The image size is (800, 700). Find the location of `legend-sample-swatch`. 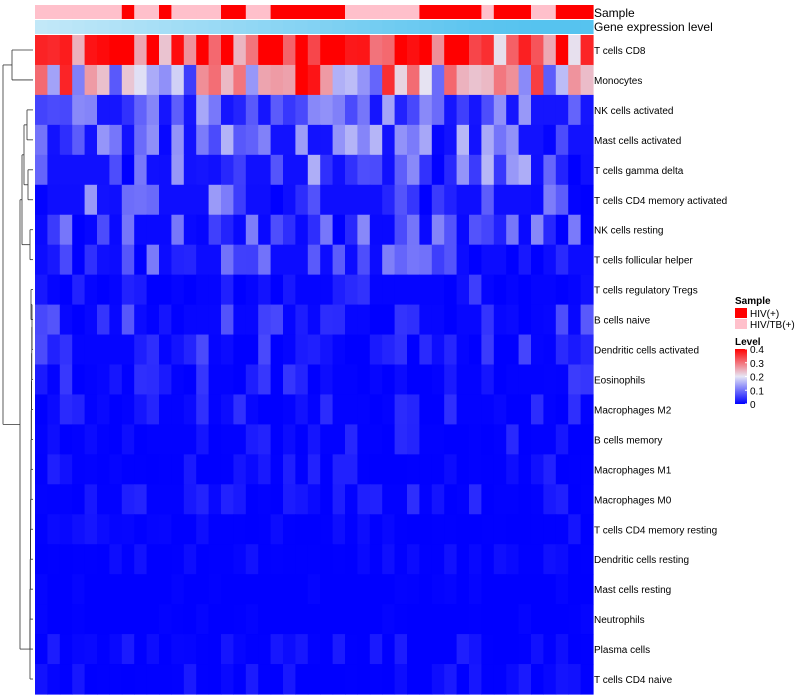

legend-sample-swatch is located at coordinates (741, 324).